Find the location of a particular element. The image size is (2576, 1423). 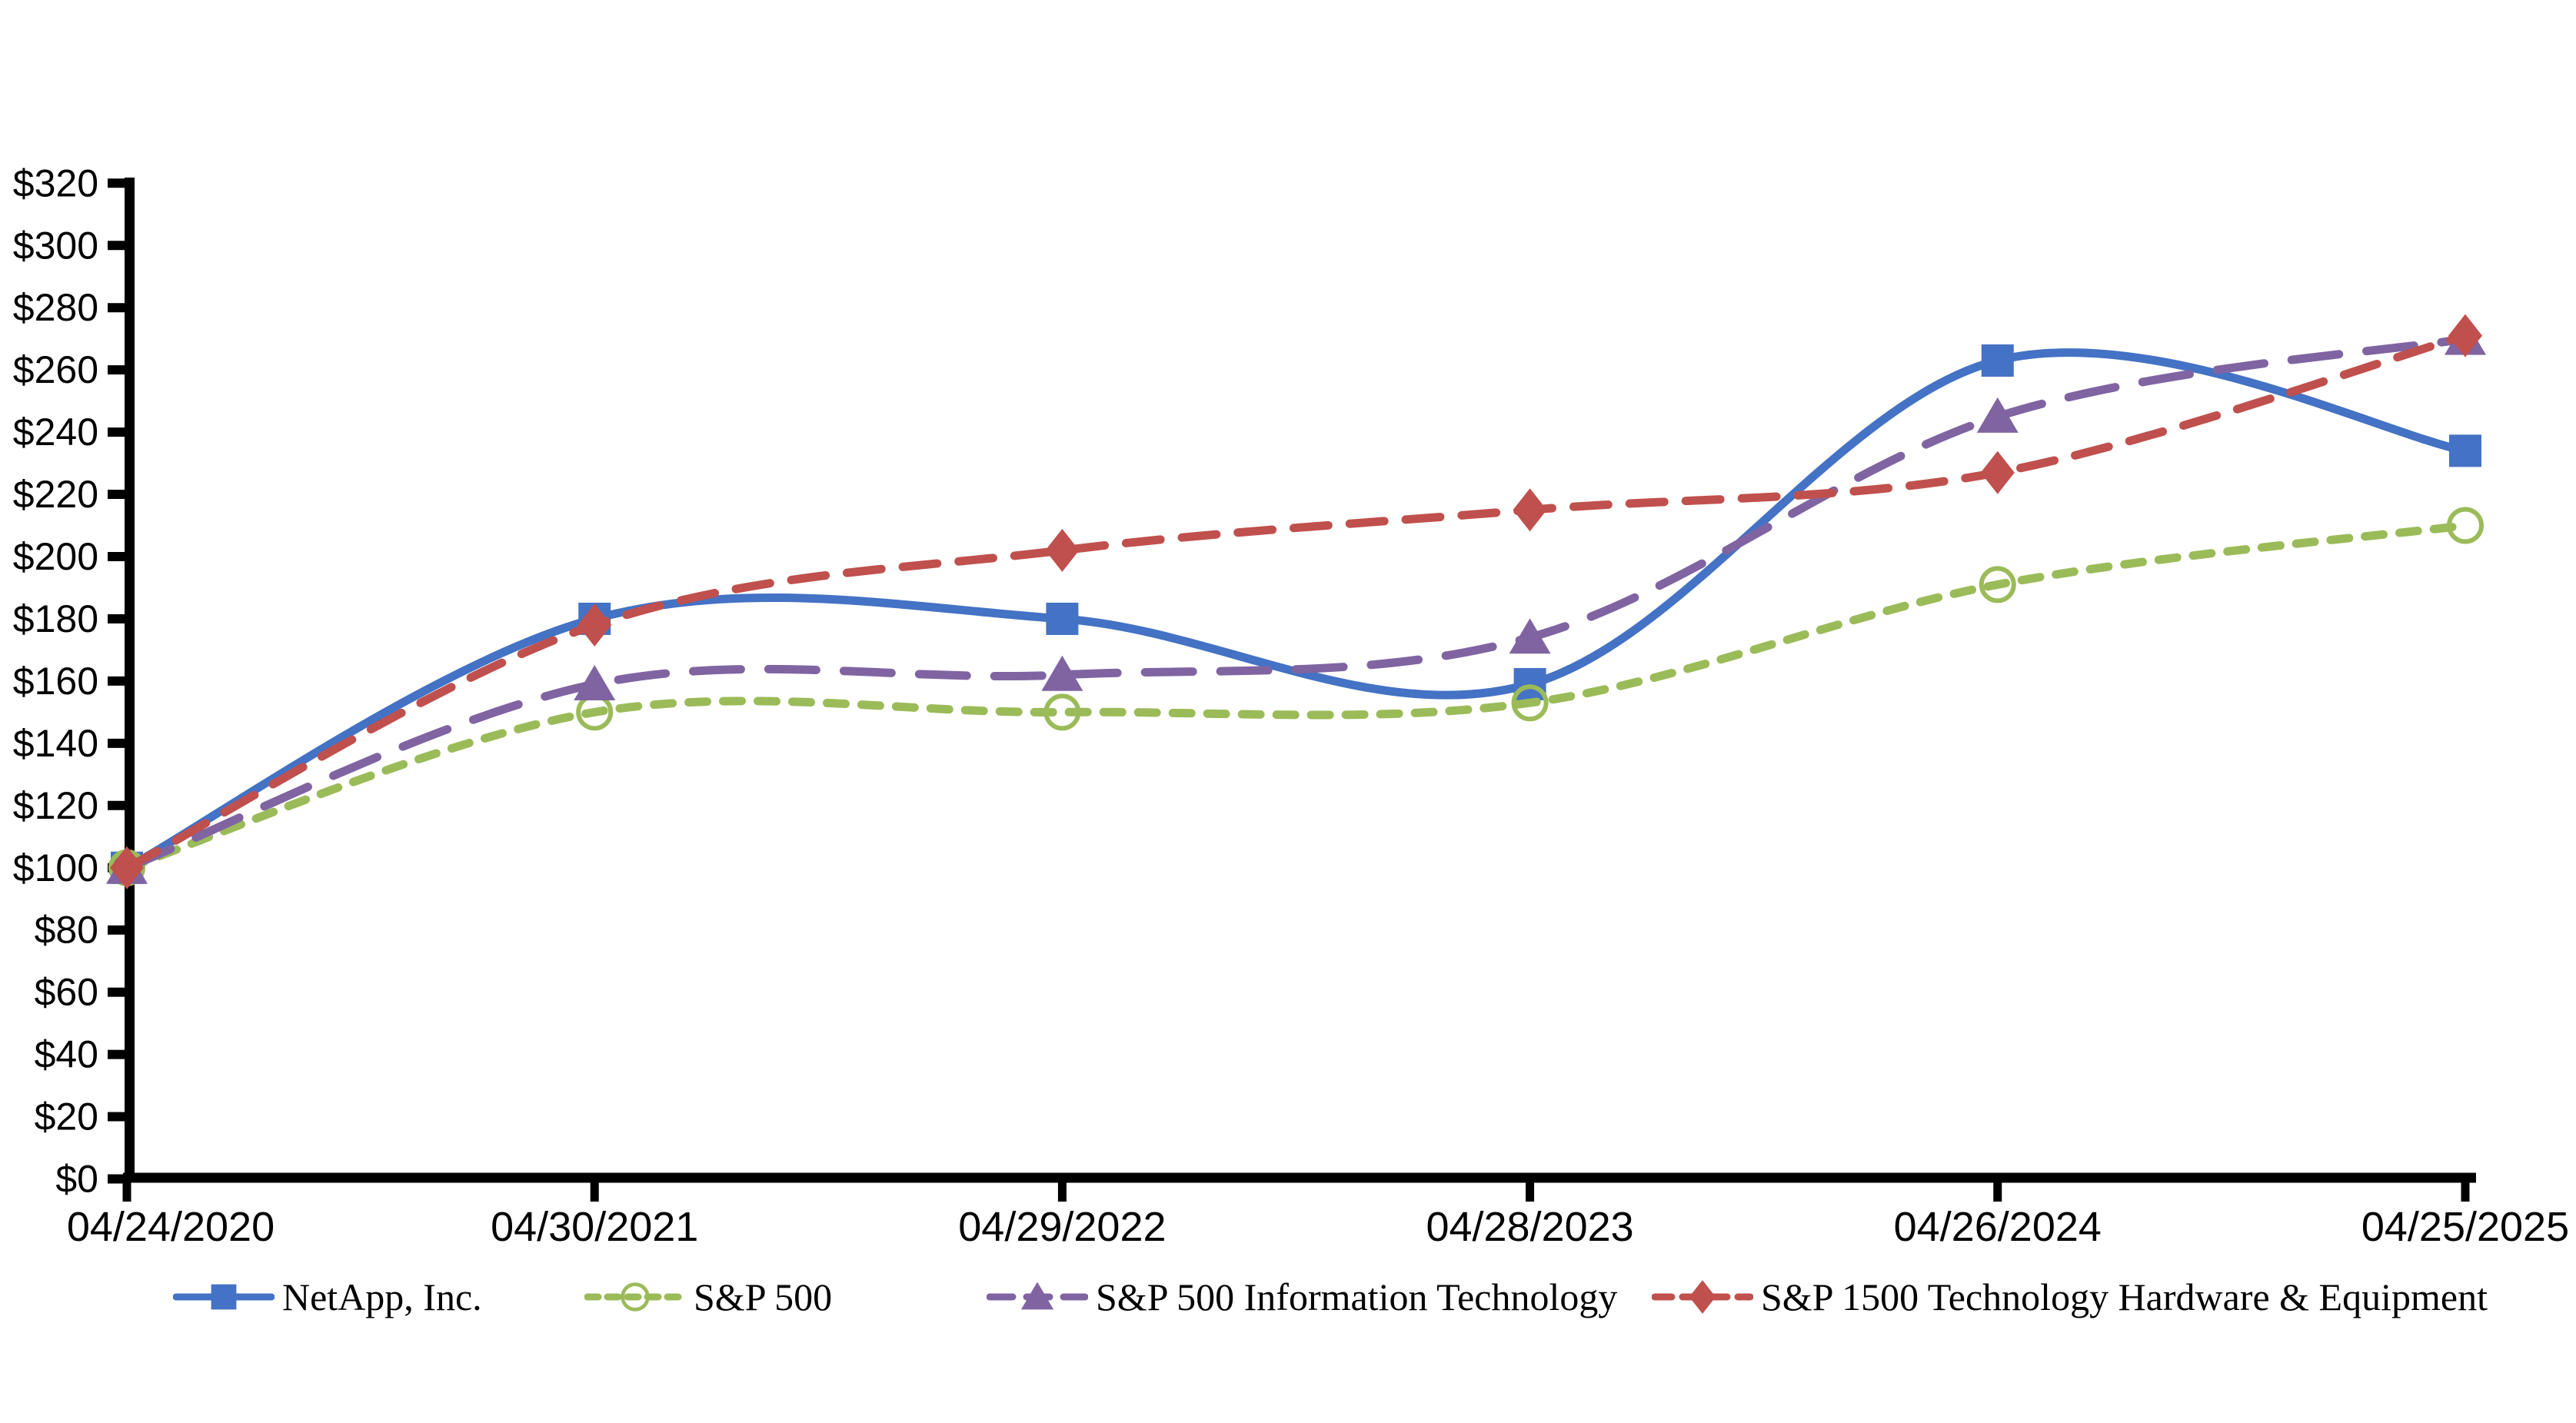

y-tick-label: $40 is located at coordinates (67, 1054).